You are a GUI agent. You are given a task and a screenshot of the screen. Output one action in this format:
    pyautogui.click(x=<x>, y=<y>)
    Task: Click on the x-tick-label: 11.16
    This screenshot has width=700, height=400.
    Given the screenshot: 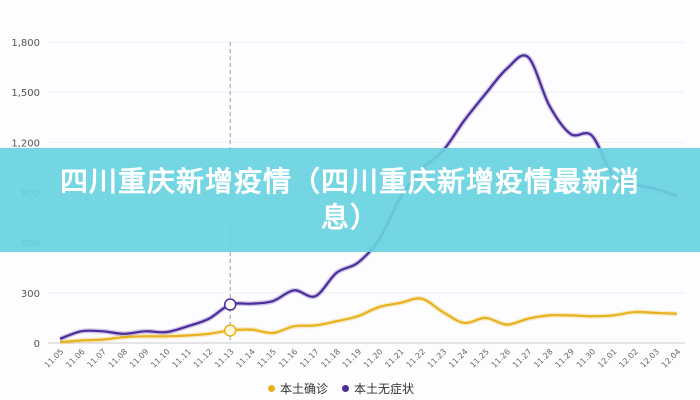 What is the action you would take?
    pyautogui.click(x=288, y=358)
    